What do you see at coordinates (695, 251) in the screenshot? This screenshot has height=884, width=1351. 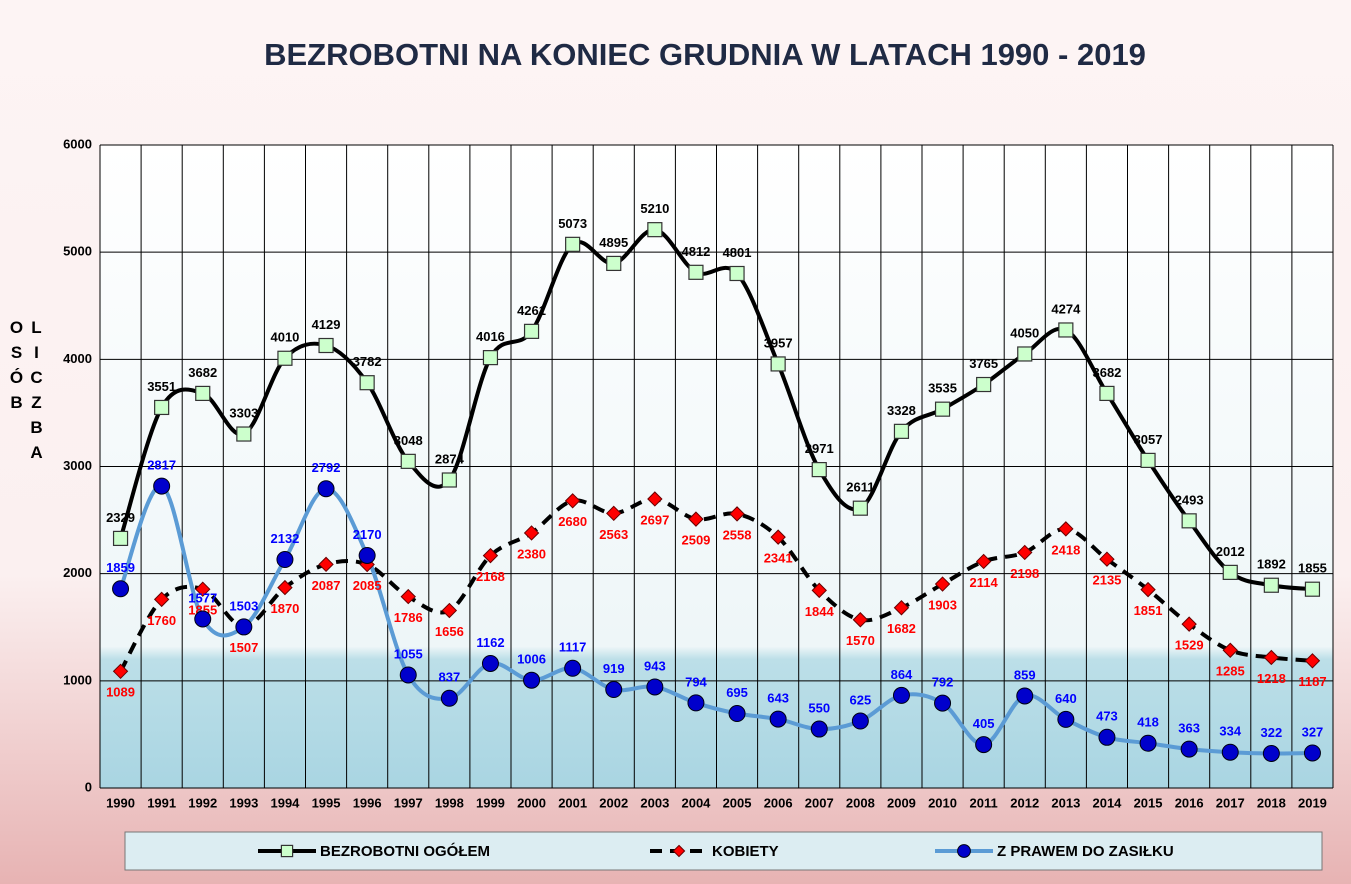 I see `data-label: 4812` at bounding box center [695, 251].